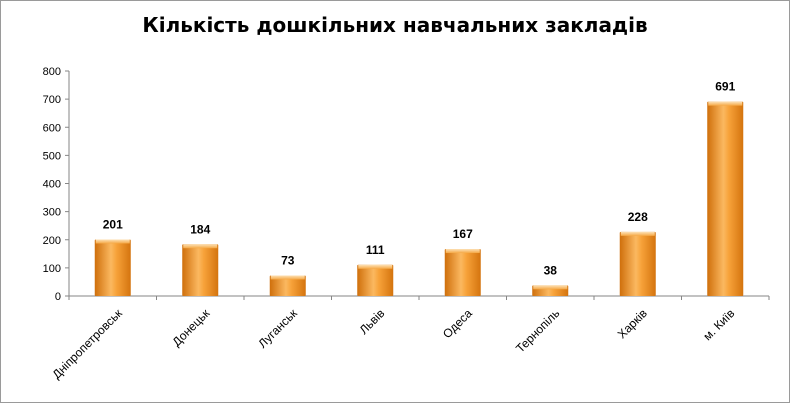 The height and width of the screenshot is (403, 790). Describe the element at coordinates (638, 217) in the screenshot. I see `data-label: 228` at that location.